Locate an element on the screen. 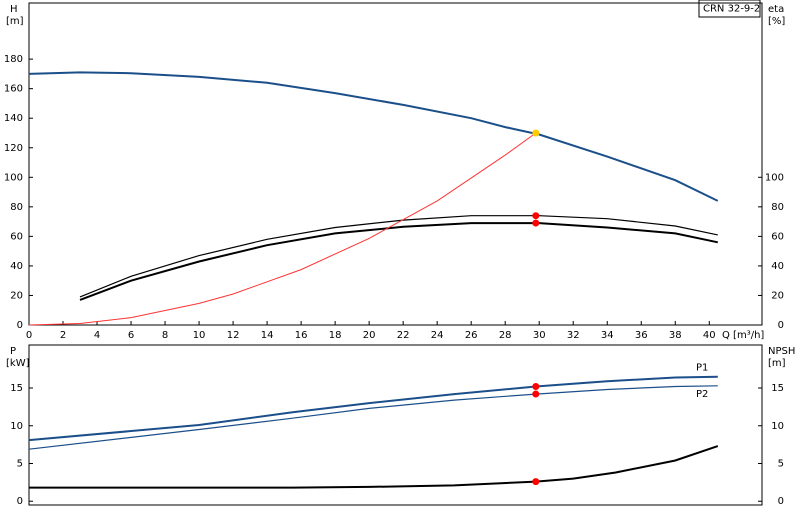 This screenshot has width=800, height=520. x-tick-label: 2 is located at coordinates (63, 335).